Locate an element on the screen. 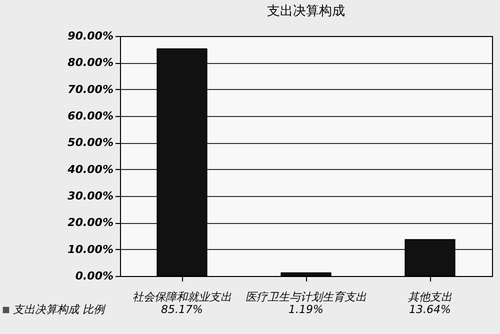 The image size is (500, 334). x-tick-label: 医疗卫生与计划生育支出 is located at coordinates (306, 297).